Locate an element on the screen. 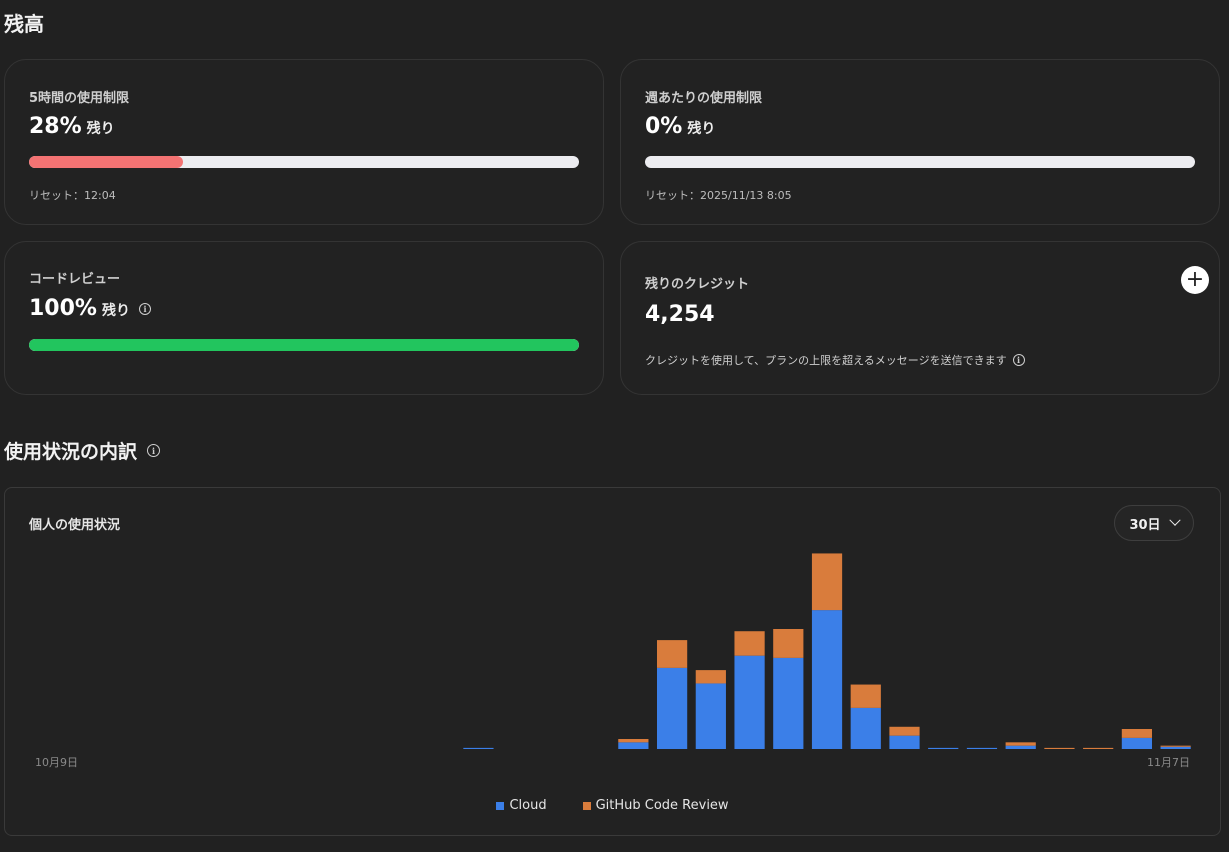 The width and height of the screenshot is (1229, 852). usage-breakdown-title: 使用状況の内訳 i is located at coordinates (82, 450).